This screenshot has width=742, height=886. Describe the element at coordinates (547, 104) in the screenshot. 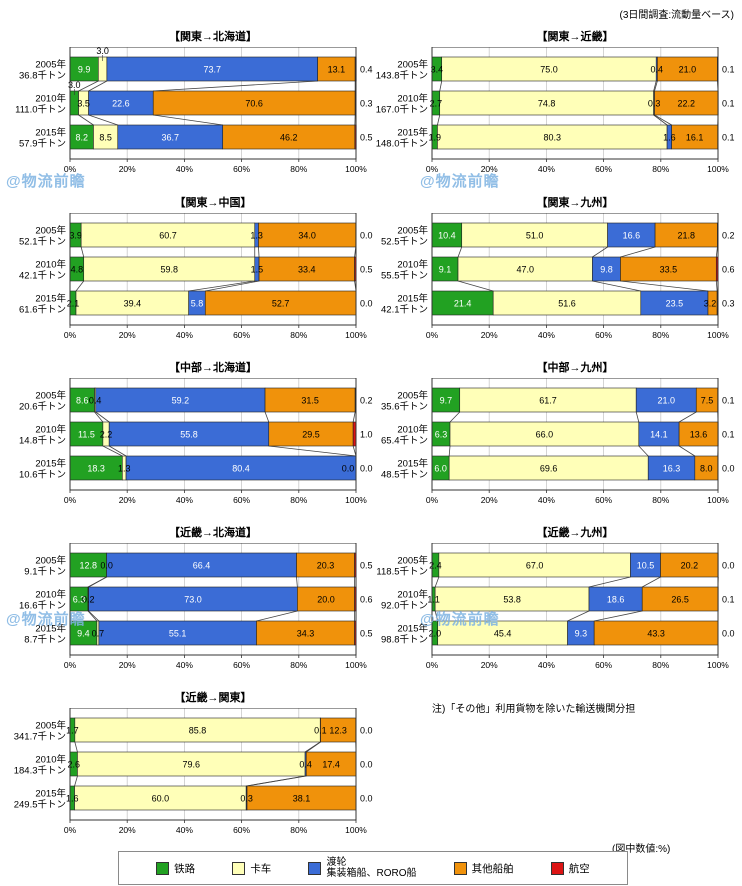

I see `svg-text: 74.8` at that location.